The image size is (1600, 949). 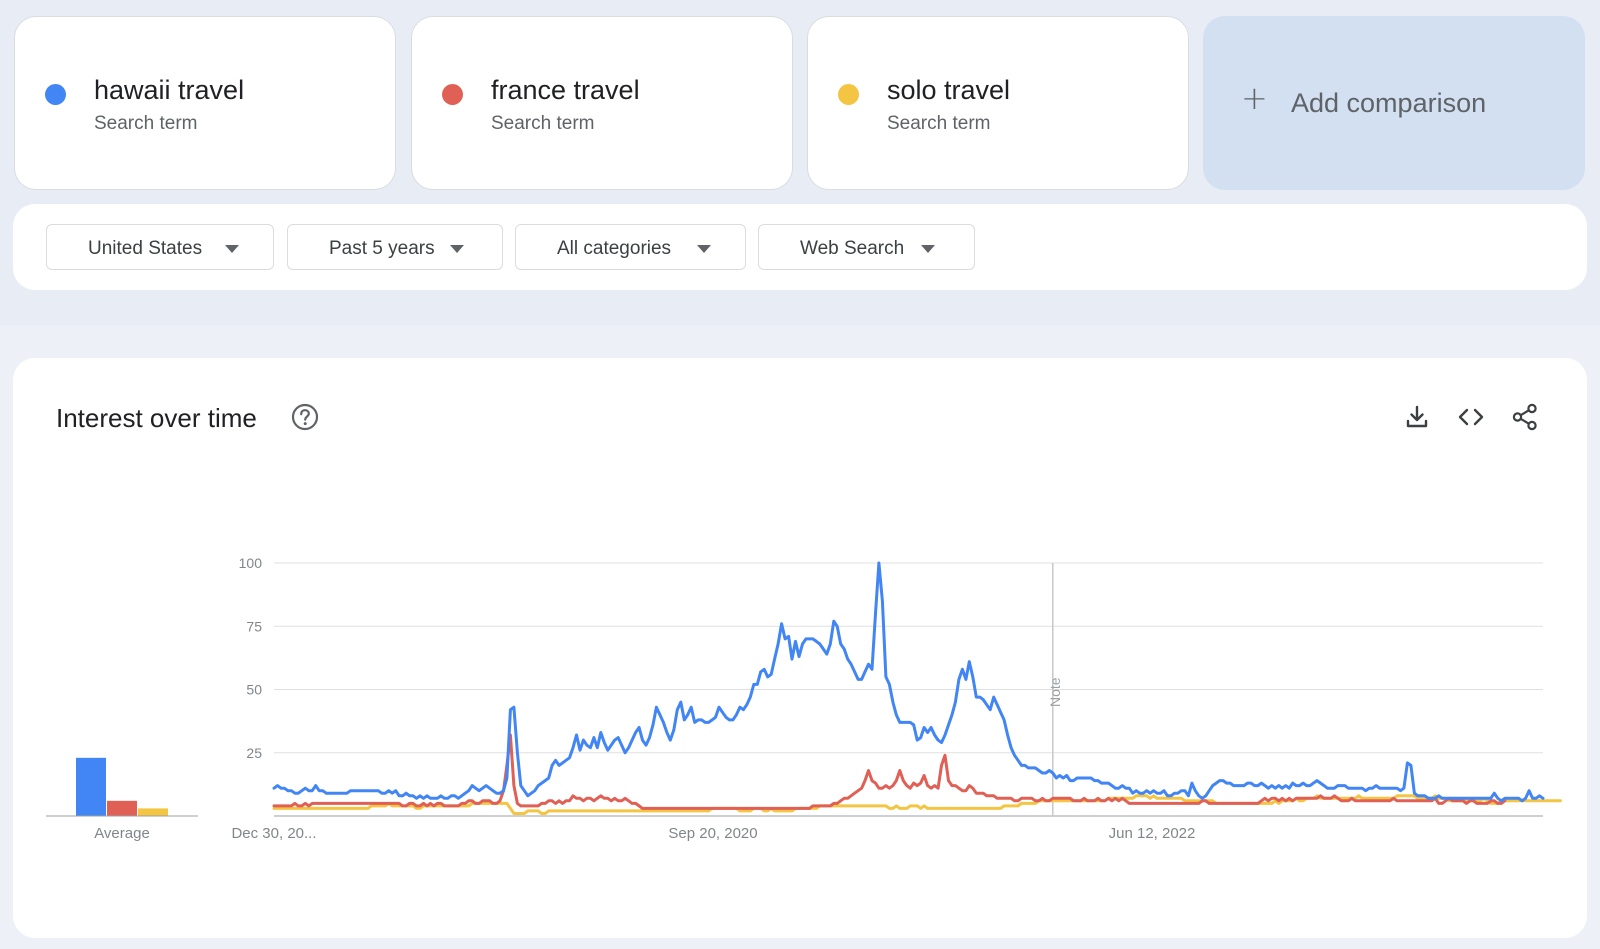 What do you see at coordinates (382, 248) in the screenshot?
I see `time-range-filter-label: Past 5 years` at bounding box center [382, 248].